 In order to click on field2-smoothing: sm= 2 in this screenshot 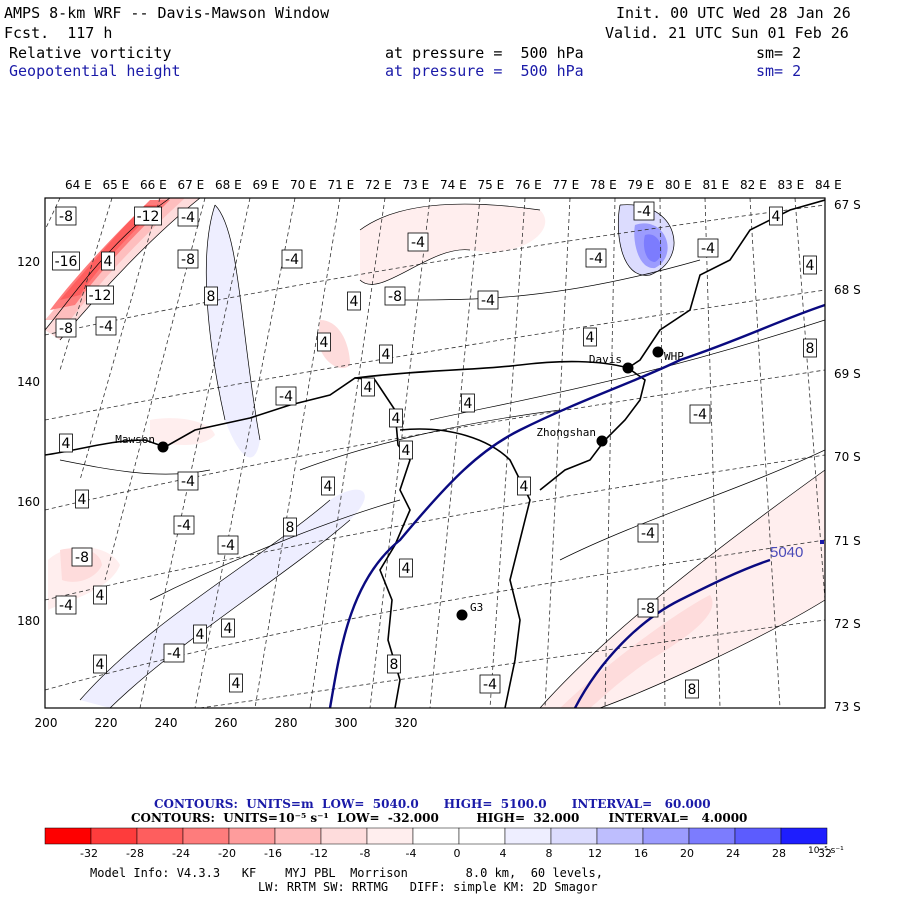, I will do `click(779, 71)`.